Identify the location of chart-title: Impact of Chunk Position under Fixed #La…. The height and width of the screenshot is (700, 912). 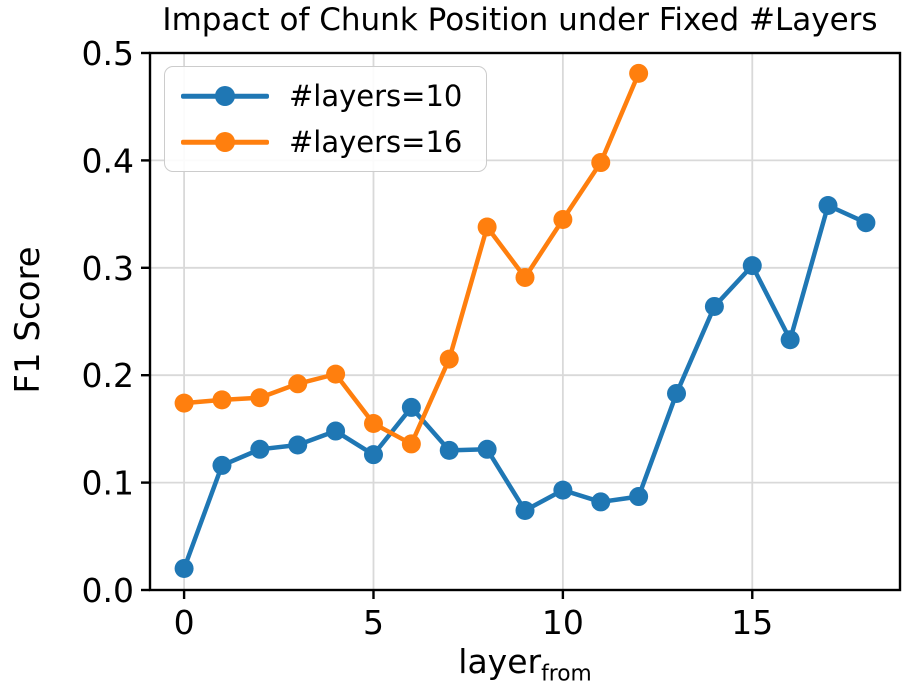
(520, 20).